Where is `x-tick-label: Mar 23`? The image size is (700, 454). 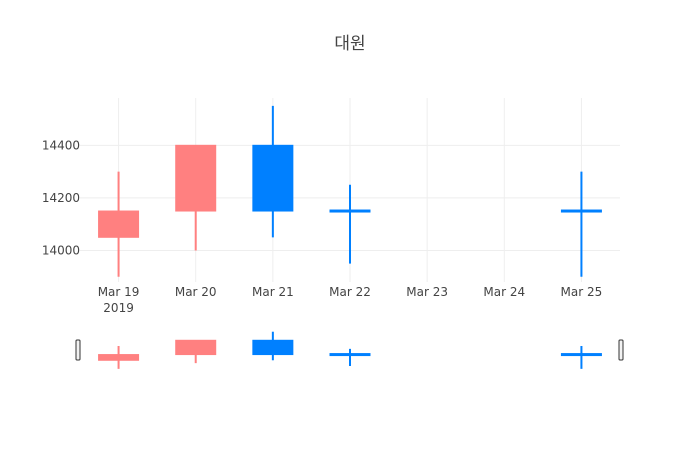 x-tick-label: Mar 23 is located at coordinates (427, 292).